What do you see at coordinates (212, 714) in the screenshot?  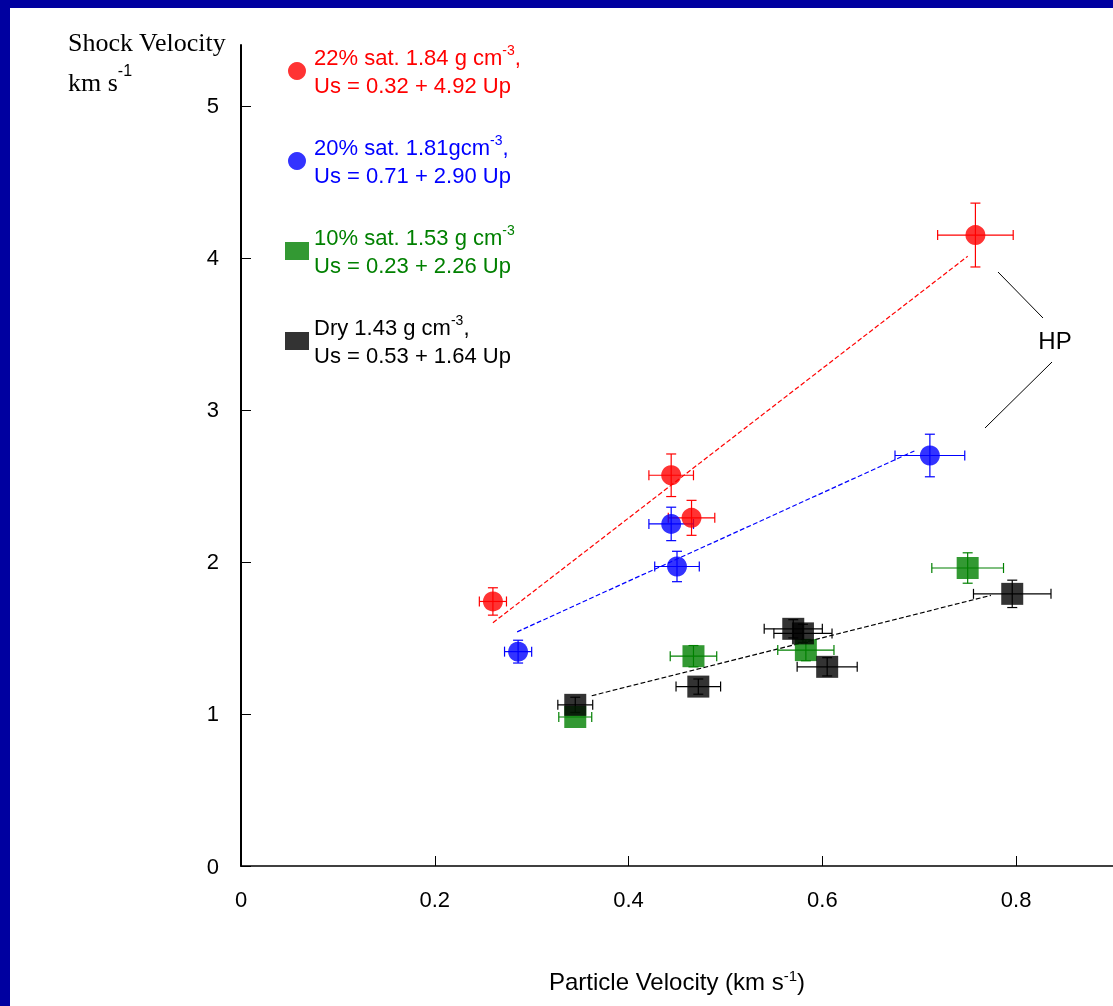 I see `y-tick-label: 1` at bounding box center [212, 714].